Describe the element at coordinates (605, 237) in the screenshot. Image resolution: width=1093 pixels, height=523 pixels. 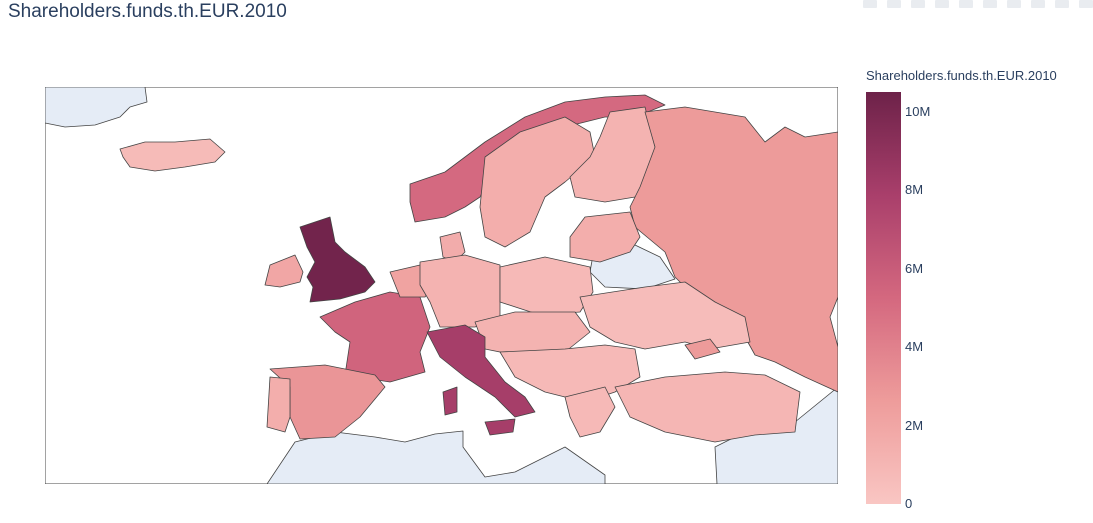
I see `region-baltics` at that location.